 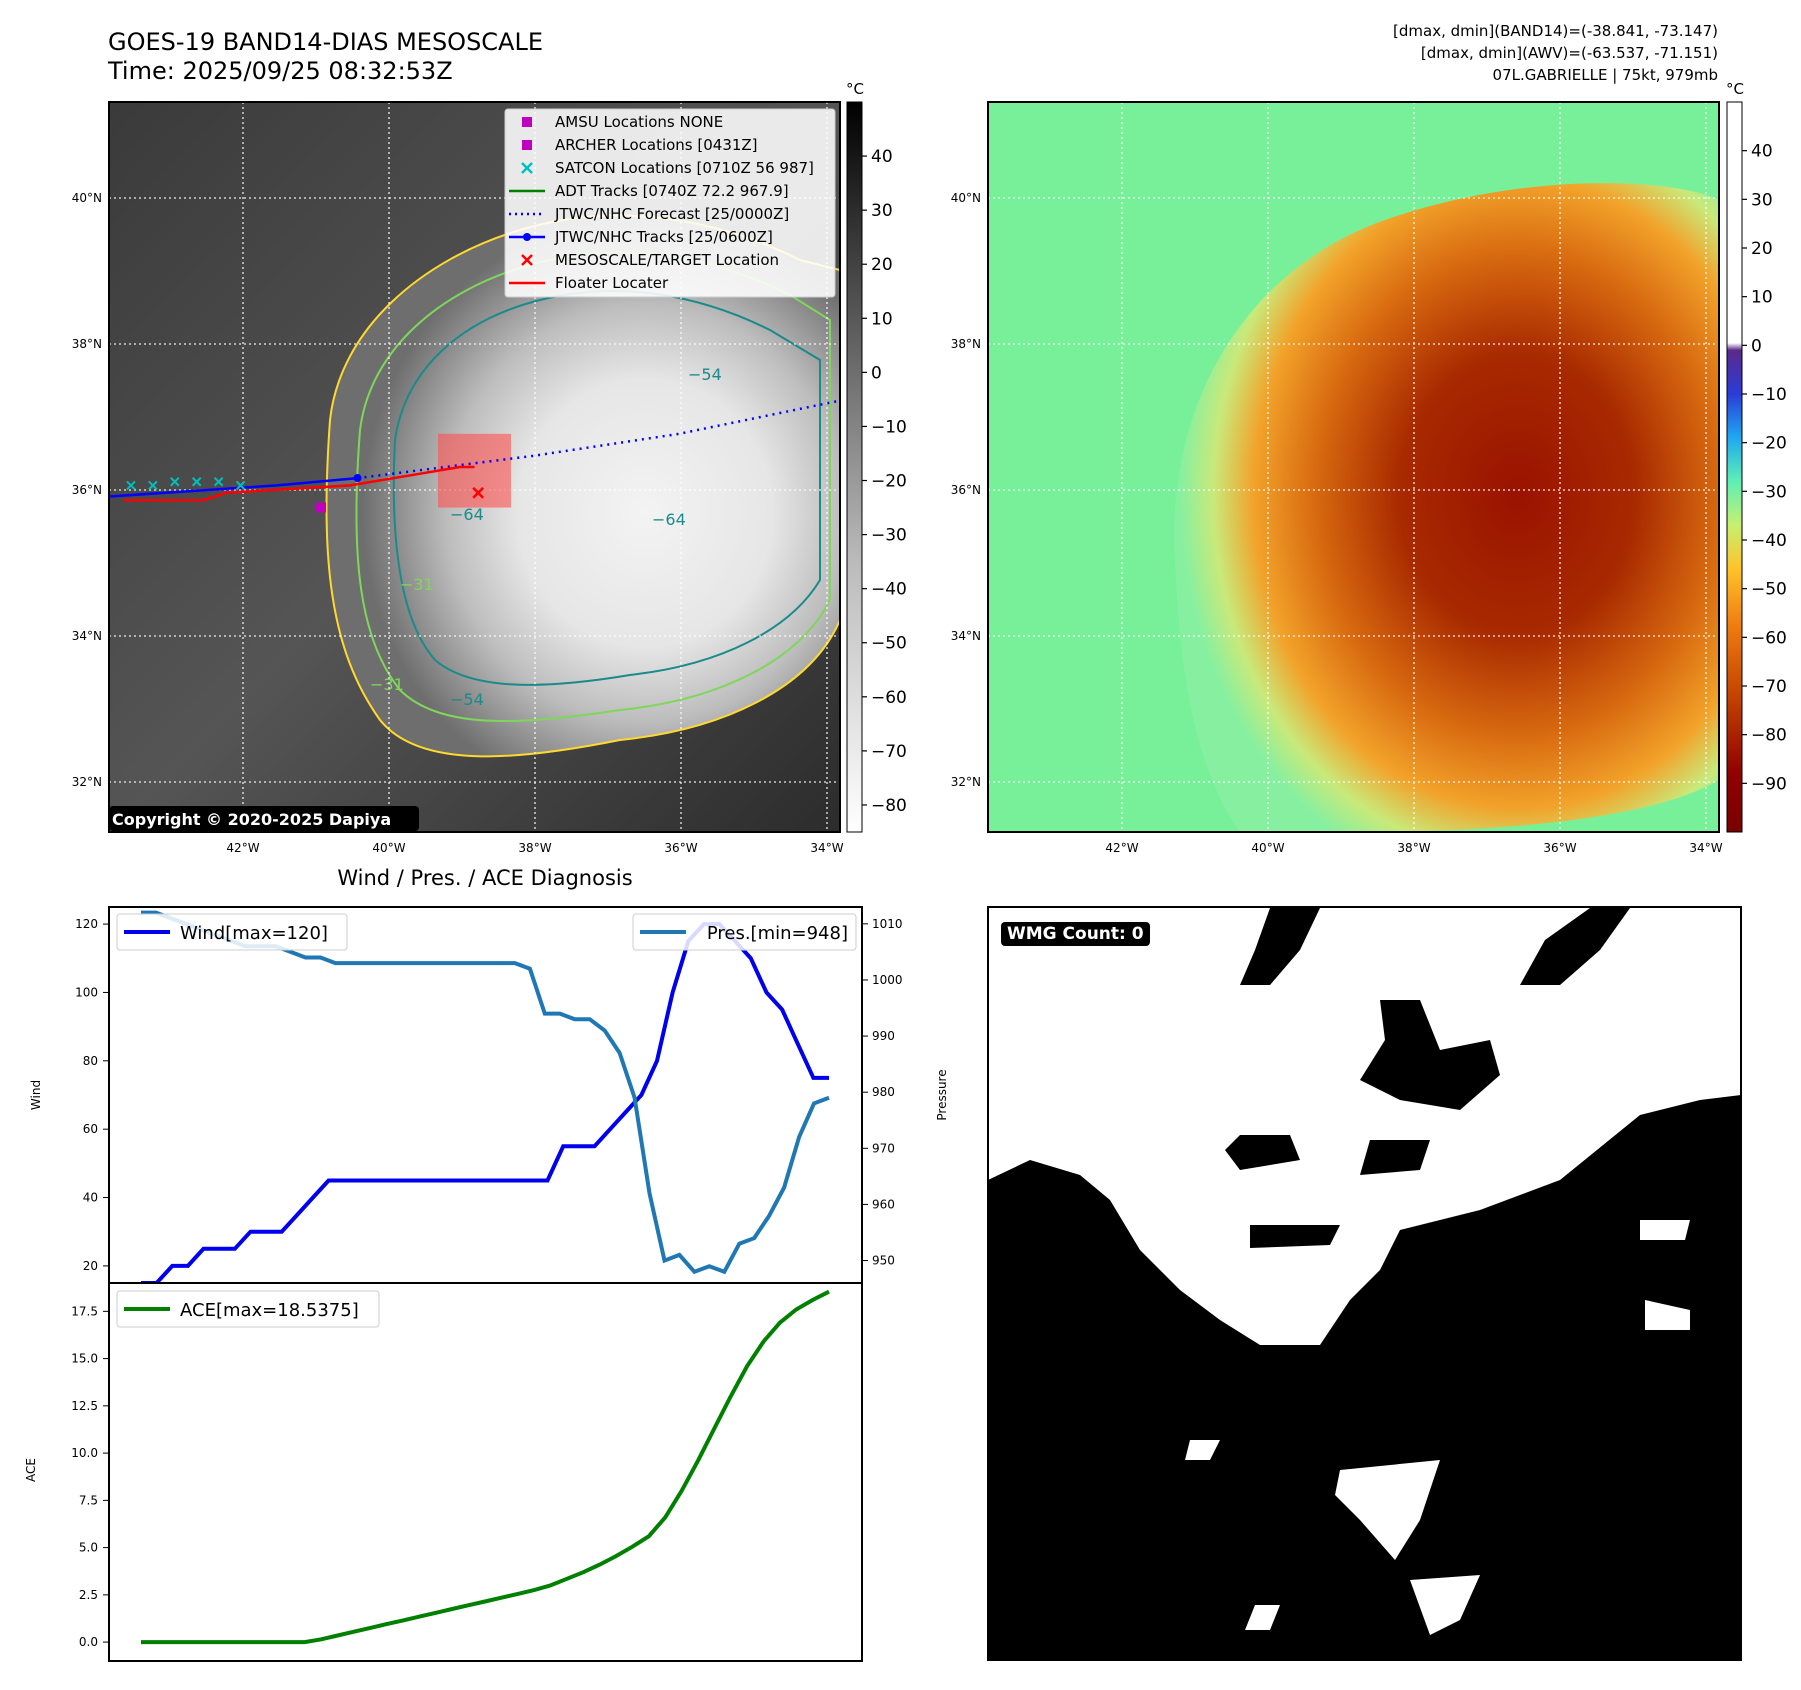 I want to click on contour-green, so click(x=593, y=487).